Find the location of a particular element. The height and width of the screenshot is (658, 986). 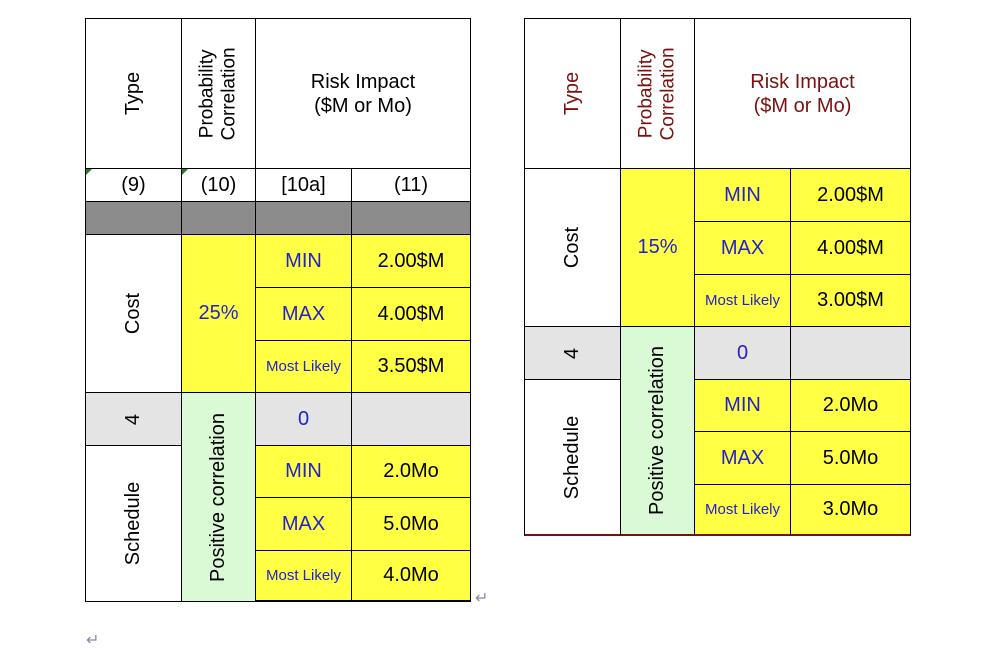

right-correlation: Positive correlation is located at coordinates (657, 431).